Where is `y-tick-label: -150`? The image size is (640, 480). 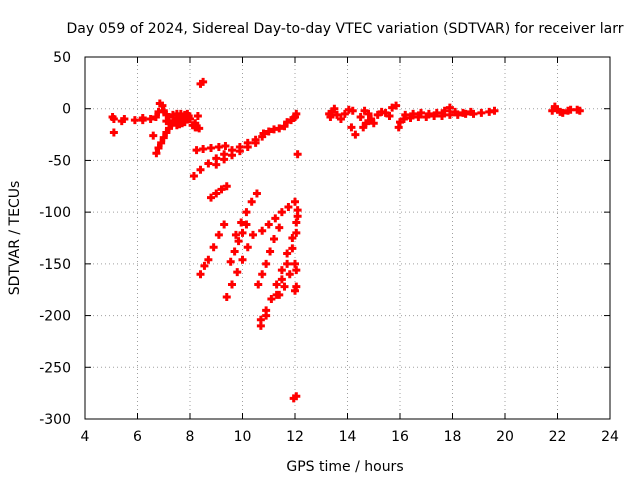 y-tick-label: -150 is located at coordinates (55, 265).